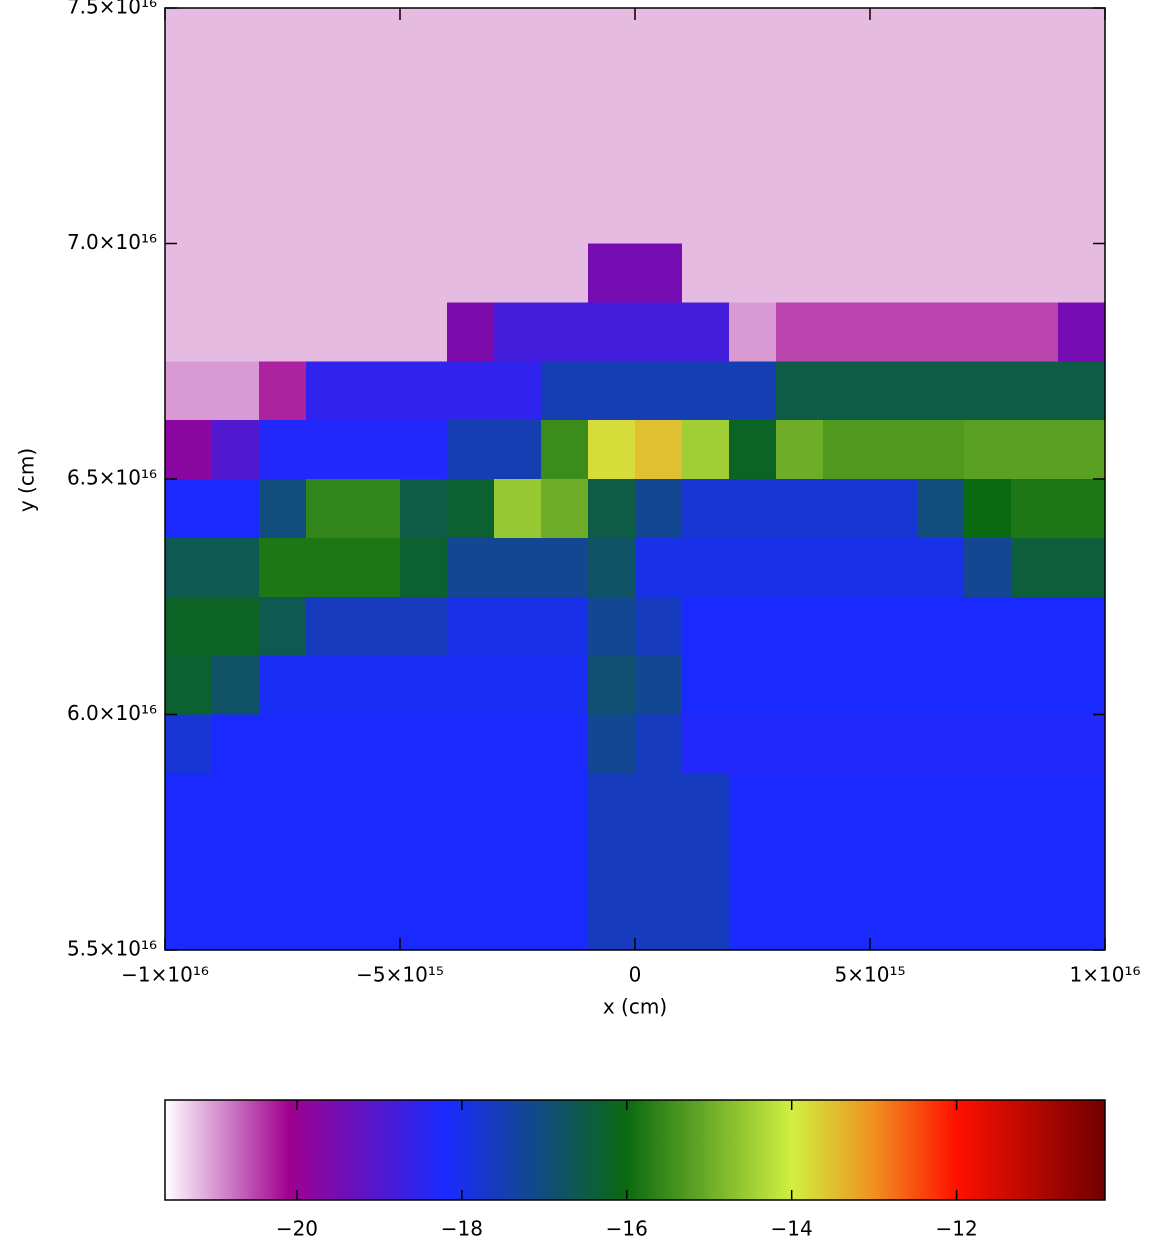 The image size is (1154, 1249). I want to click on x-axis-label: x (cm), so click(635, 1007).